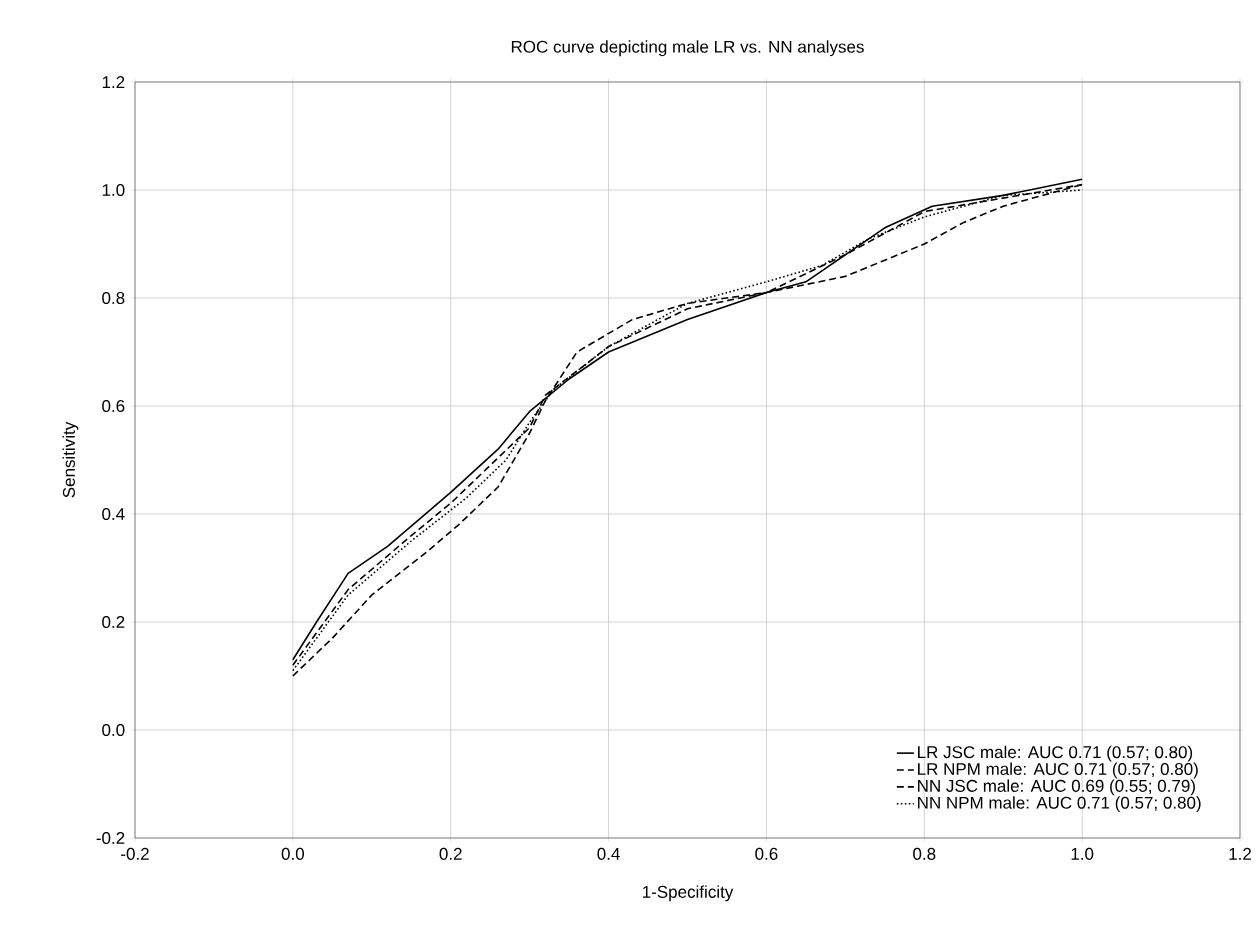 Image resolution: width=1258 pixels, height=938 pixels. Describe the element at coordinates (1058, 770) in the screenshot. I see `legend-label: LR NPM male: AUC 0.71 (0.57; 0.80)` at that location.